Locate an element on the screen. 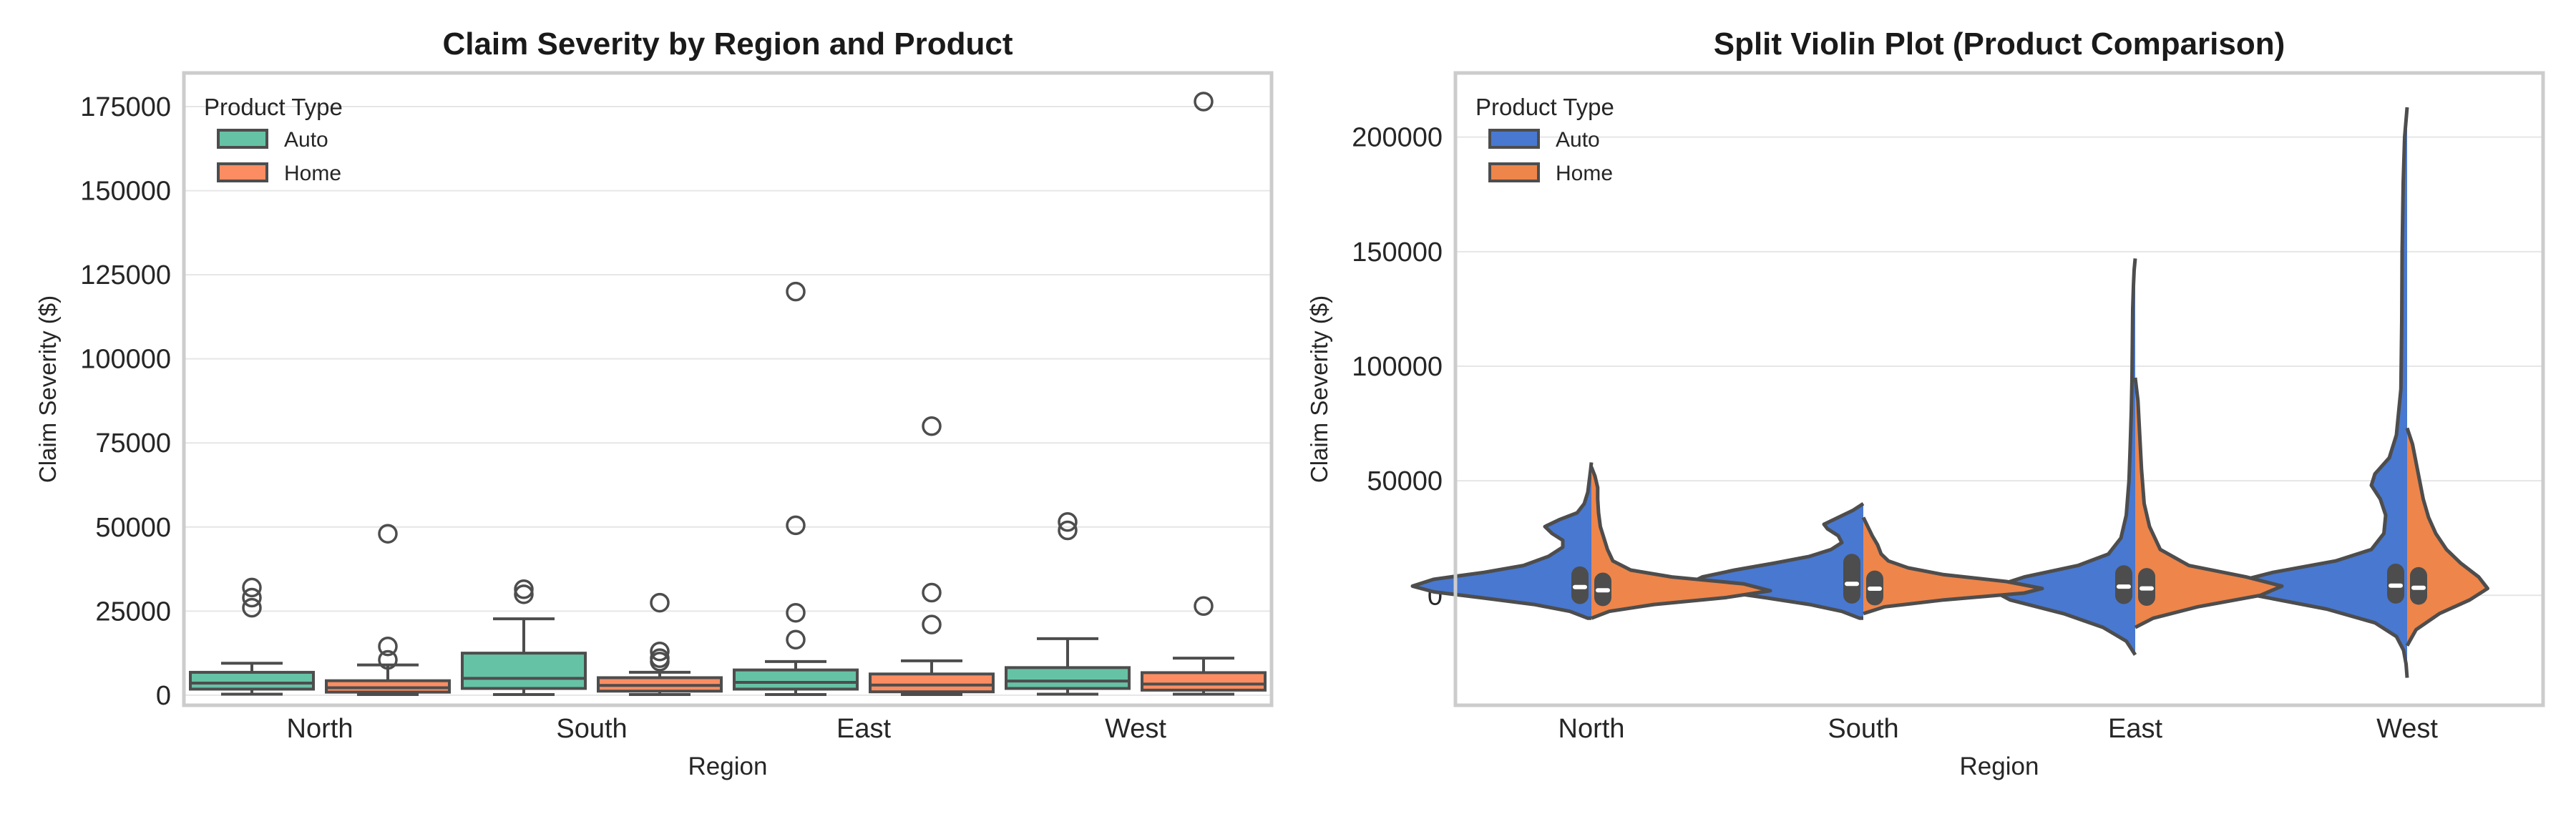 Image resolution: width=2576 pixels, height=819 pixels. y-tick-label: 175000 is located at coordinates (125, 107).